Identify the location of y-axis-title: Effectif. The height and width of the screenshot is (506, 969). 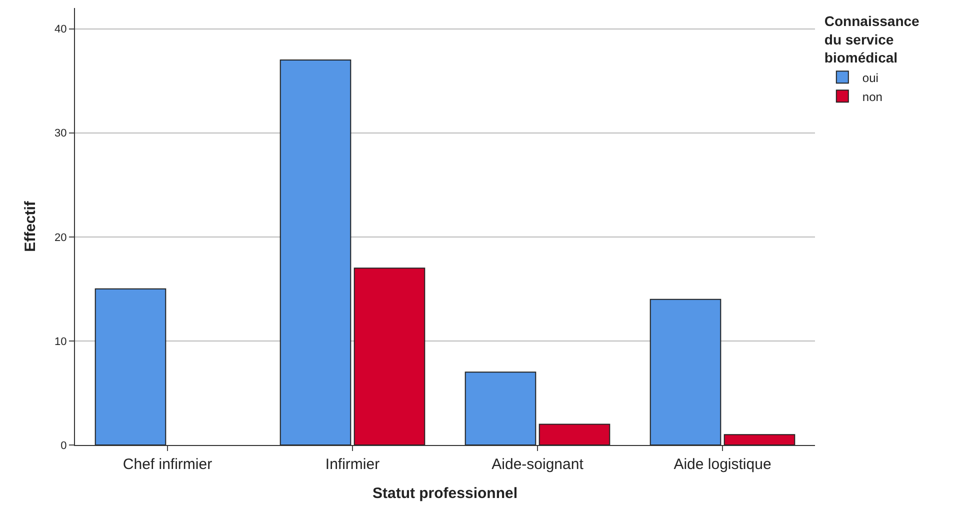
(30, 226).